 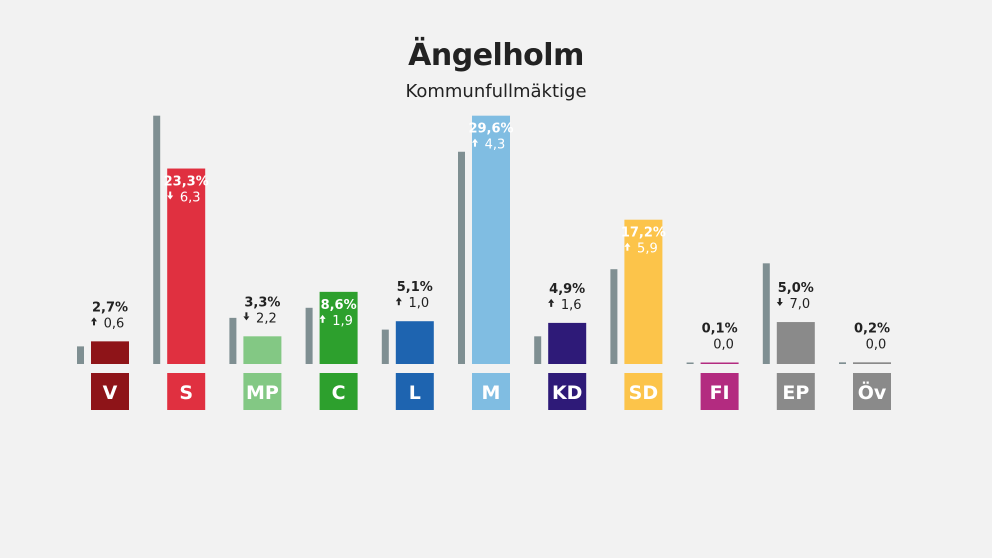 What do you see at coordinates (647, 249) in the screenshot?
I see `change-label-sd: 5,9` at bounding box center [647, 249].